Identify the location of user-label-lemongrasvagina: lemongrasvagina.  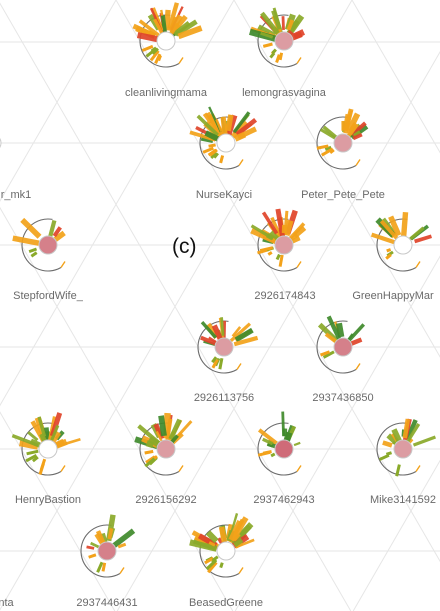
(284, 93).